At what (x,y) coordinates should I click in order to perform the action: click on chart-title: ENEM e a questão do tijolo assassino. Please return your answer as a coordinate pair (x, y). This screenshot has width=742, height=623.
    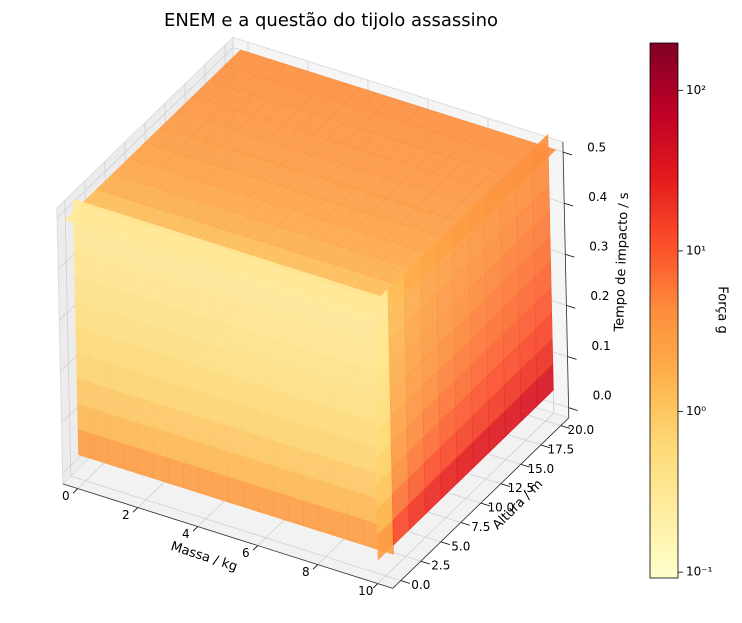
    Looking at the image, I should click on (331, 20).